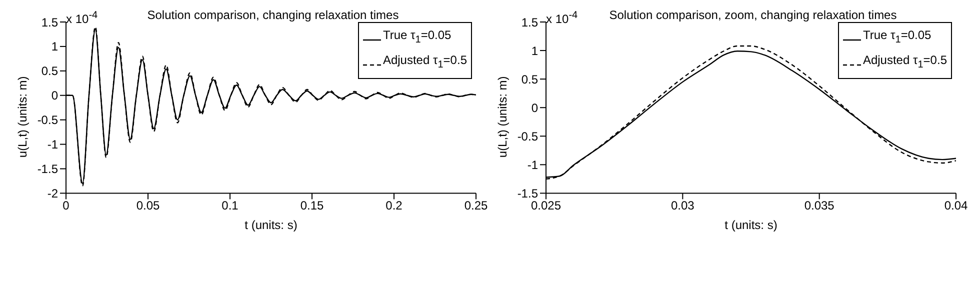  I want to click on x-tick-label: 0.25, so click(476, 205).